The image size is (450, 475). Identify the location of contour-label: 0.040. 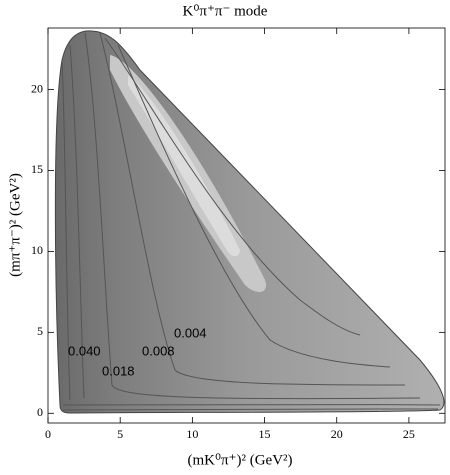
(84, 350).